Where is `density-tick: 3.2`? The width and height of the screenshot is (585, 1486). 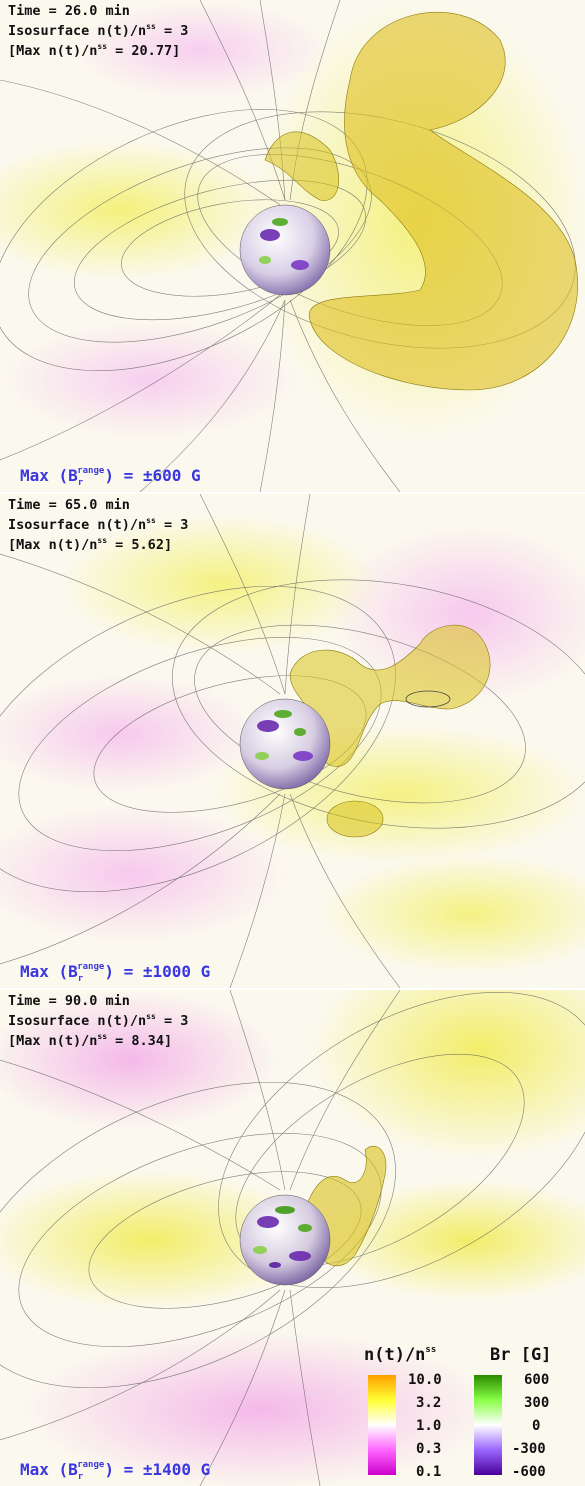 density-tick: 3.2 is located at coordinates (429, 1403).